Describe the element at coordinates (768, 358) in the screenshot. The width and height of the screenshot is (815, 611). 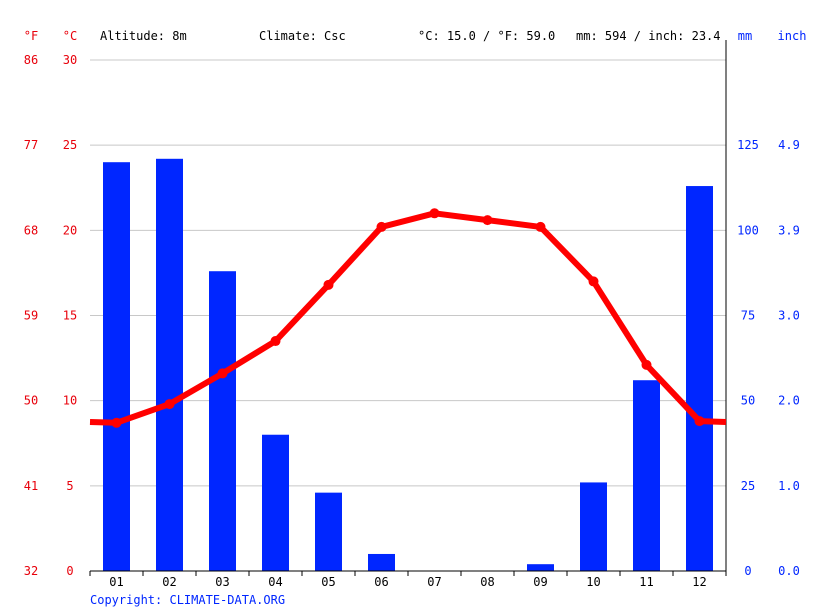
I see `precipitation-tick-labels: 0 0.0 25 1.0 50 2.0 75 3.0 100 3.9 125 4.9` at that location.